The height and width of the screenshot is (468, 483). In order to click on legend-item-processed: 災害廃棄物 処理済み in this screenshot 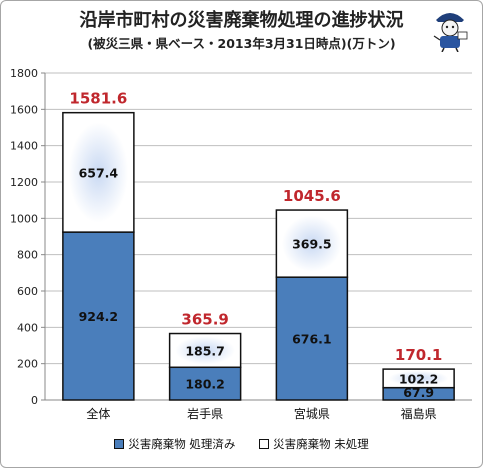, I will do `click(174, 444)`.